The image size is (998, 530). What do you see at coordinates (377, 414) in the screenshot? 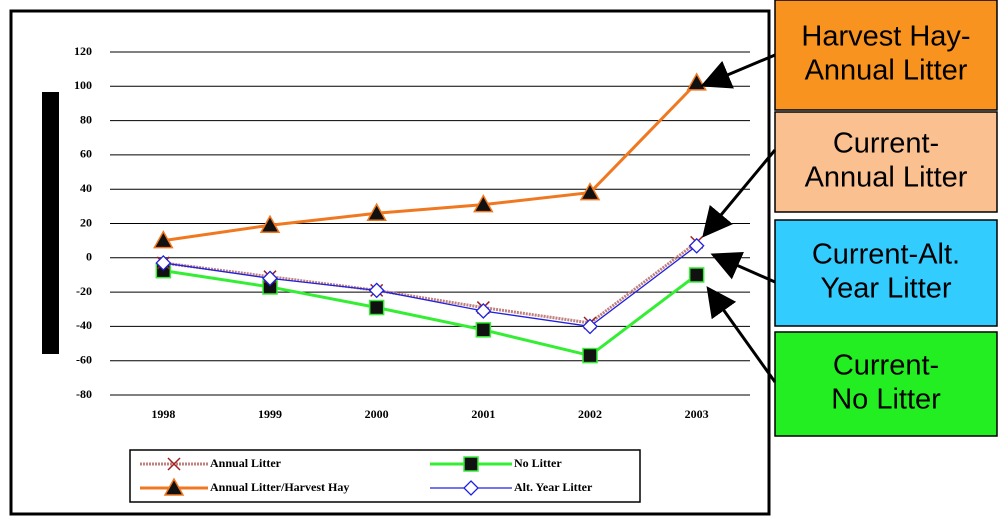
I see `x-tick-label: 2000` at bounding box center [377, 414].